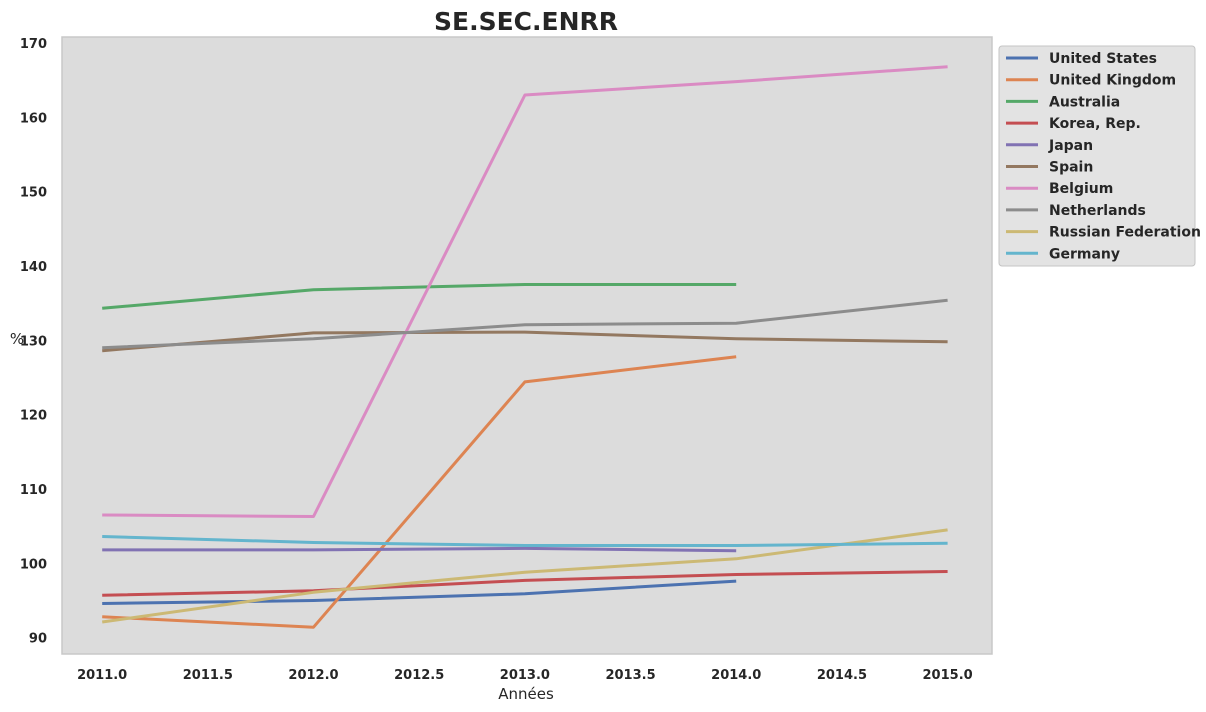 Image resolution: width=1206 pixels, height=712 pixels. What do you see at coordinates (1125, 233) in the screenshot?
I see `legend-label-russian-federation: Russian Federation` at bounding box center [1125, 233].